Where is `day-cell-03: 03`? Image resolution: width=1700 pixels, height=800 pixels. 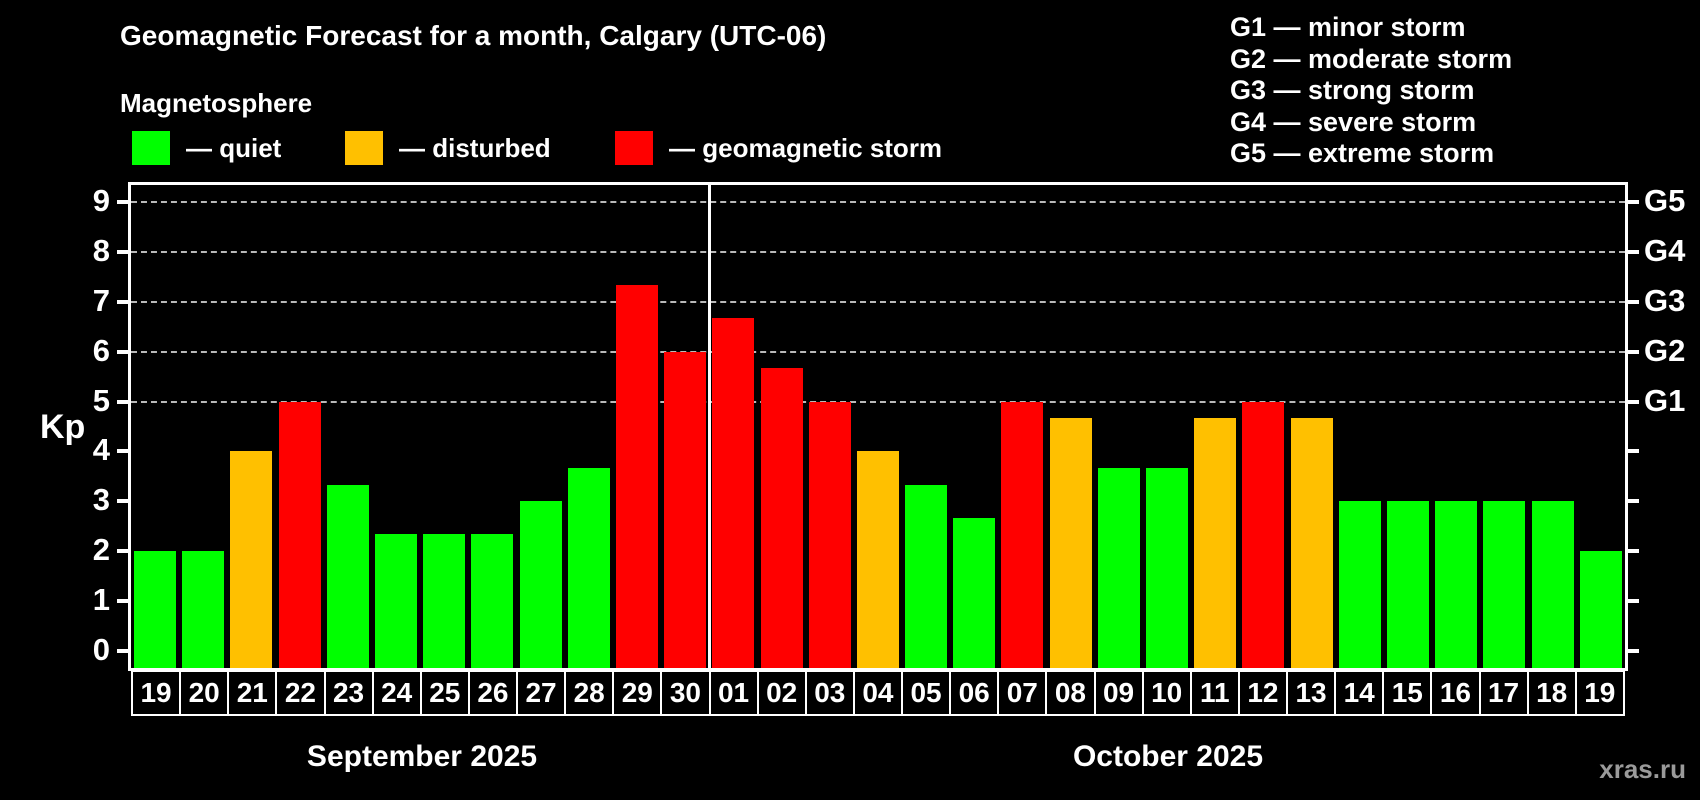
day-cell-03: 03 is located at coordinates (829, 693).